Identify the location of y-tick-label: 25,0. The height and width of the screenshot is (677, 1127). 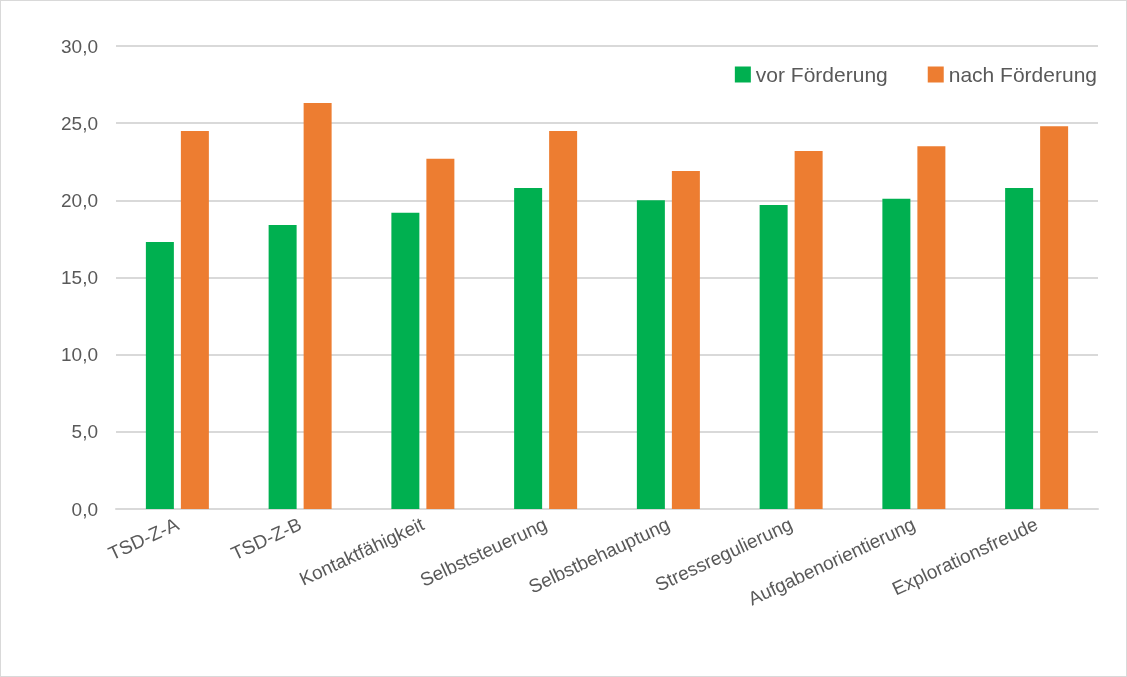
(79, 123).